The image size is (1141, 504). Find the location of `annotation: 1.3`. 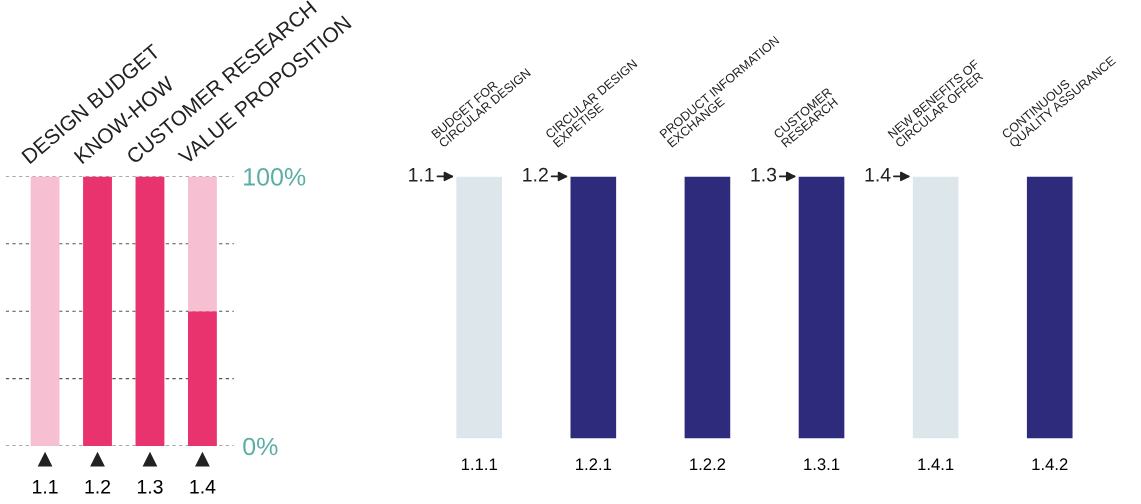

annotation: 1.3 is located at coordinates (764, 174).